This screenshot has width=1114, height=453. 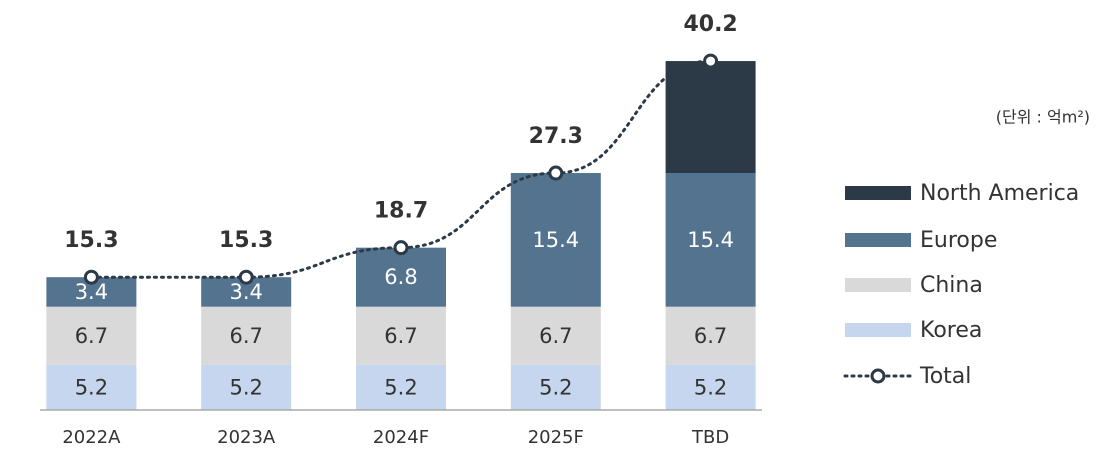 What do you see at coordinates (556, 136) in the screenshot?
I see `total-label: 27.3` at bounding box center [556, 136].